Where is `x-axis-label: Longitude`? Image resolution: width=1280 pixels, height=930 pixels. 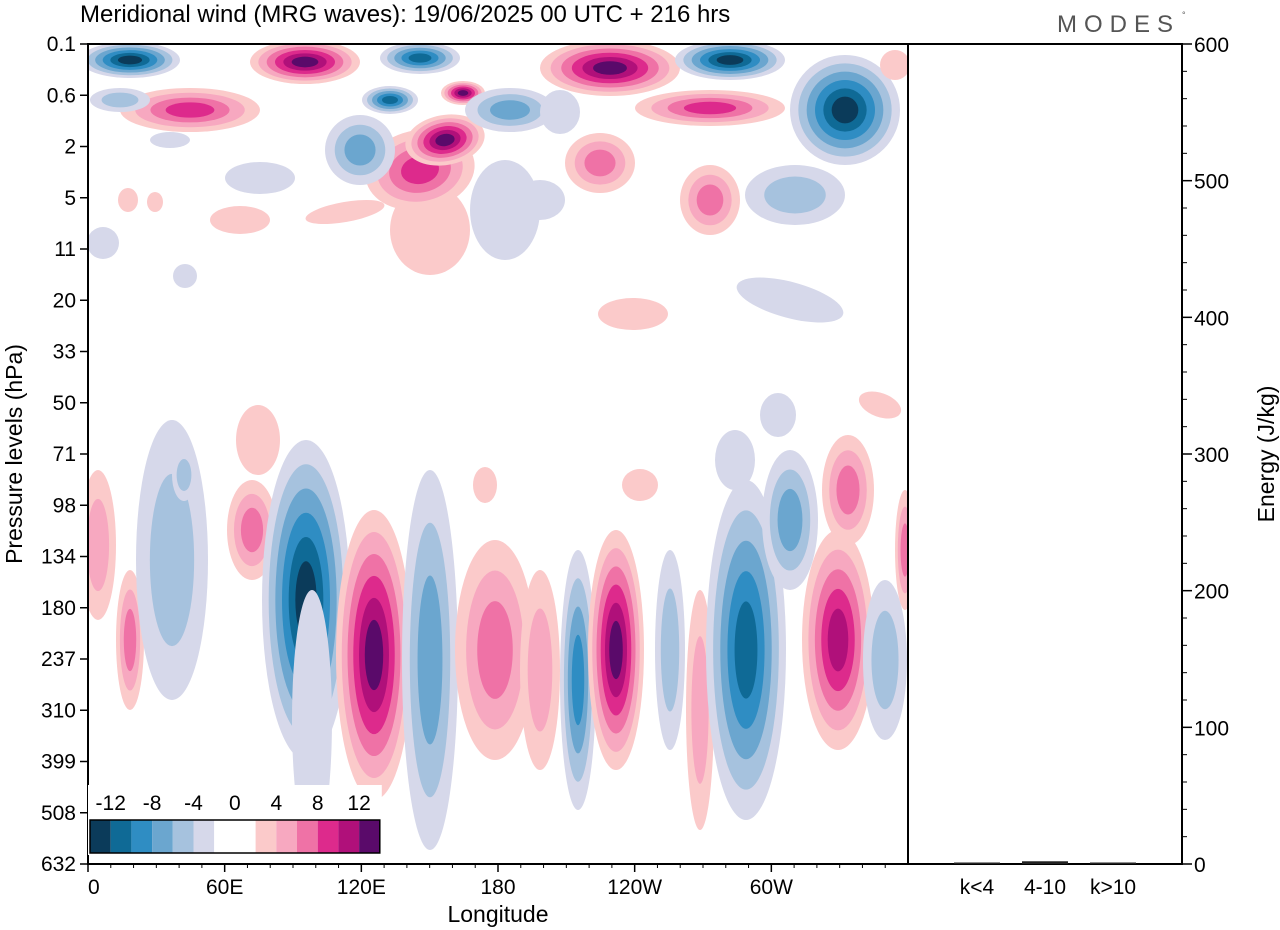
x-axis-label: Longitude is located at coordinates (497, 914).